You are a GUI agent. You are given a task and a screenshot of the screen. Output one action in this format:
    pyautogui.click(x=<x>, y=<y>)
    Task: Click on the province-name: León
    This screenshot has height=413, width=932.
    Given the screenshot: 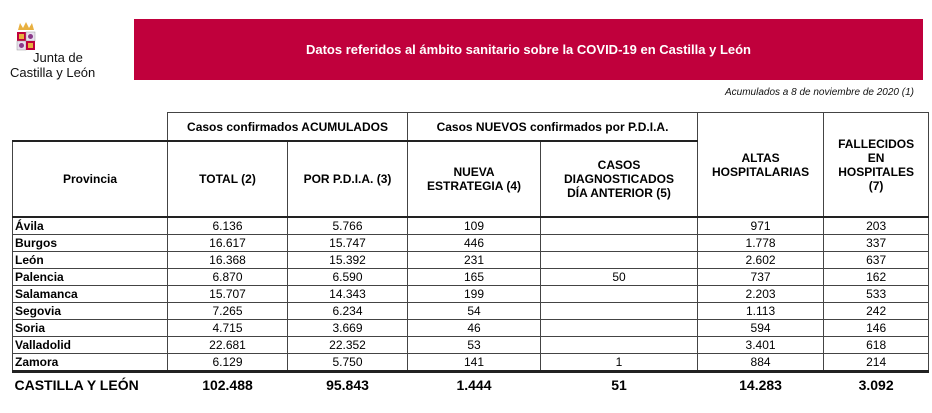 What is the action you would take?
    pyautogui.click(x=90, y=260)
    